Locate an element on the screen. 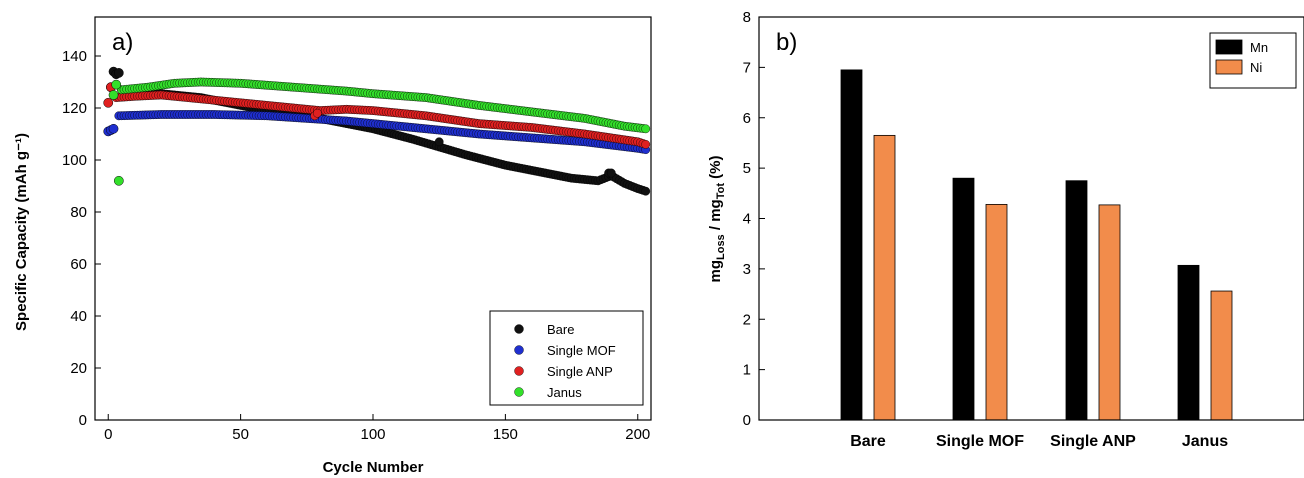 Image resolution: width=1304 pixels, height=478 pixels. legend-label: Single MOF is located at coordinates (581, 350).